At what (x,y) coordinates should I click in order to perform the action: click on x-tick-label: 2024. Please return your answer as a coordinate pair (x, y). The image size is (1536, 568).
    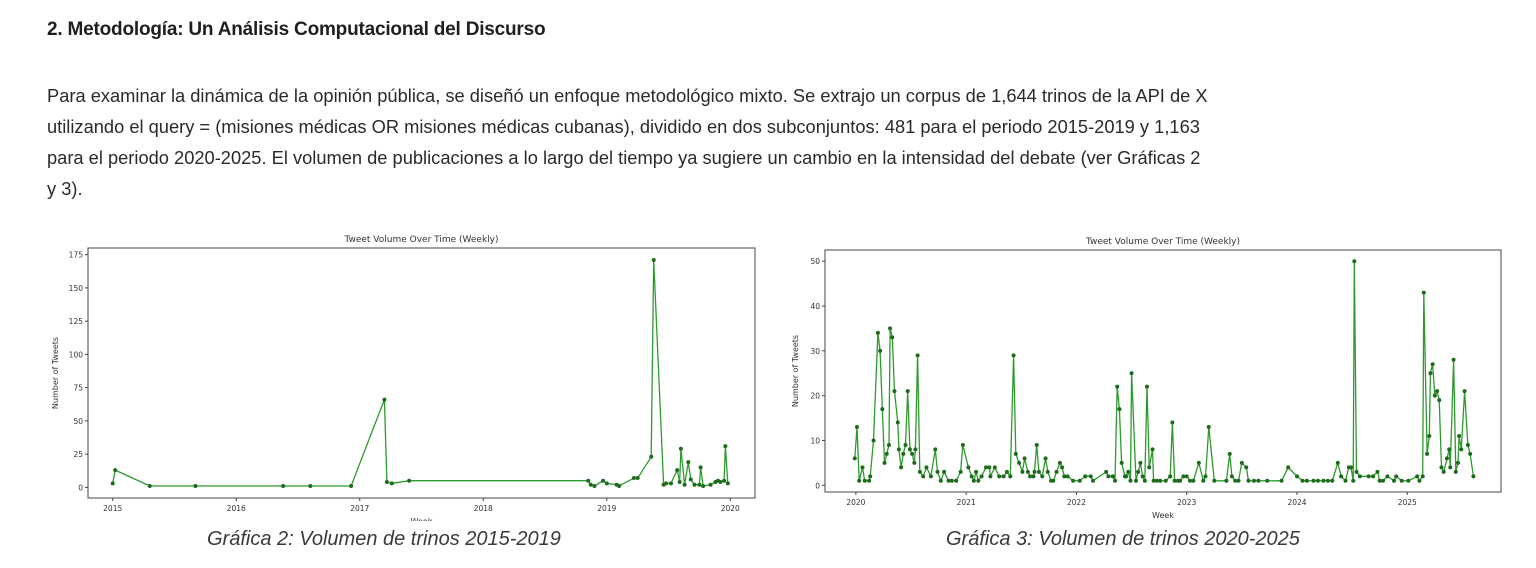
    Looking at the image, I should click on (1296, 502).